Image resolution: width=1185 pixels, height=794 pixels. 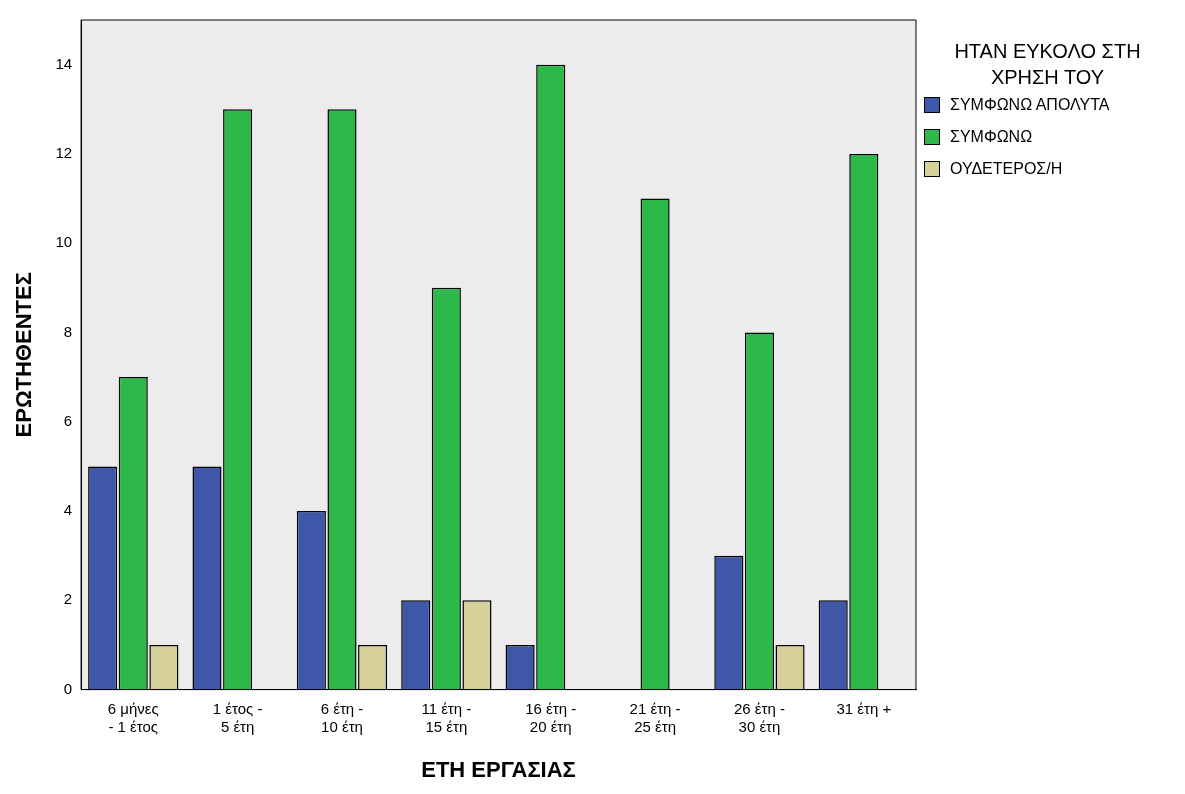 I want to click on legend-title: ΗΤΑΝ ΕΥΚΟΛΟ ΣΤΗ ΧΡΗΣΗ ΤΟΥ, so click(x=1047, y=64).